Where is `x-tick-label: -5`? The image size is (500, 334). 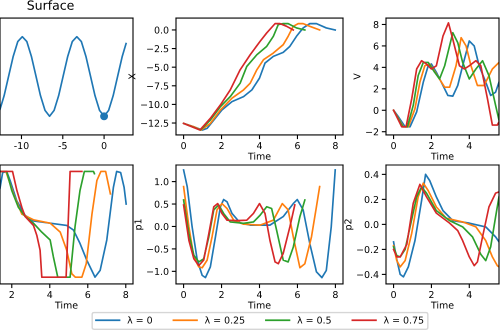 x-tick-label: -5 is located at coordinates (62, 146).